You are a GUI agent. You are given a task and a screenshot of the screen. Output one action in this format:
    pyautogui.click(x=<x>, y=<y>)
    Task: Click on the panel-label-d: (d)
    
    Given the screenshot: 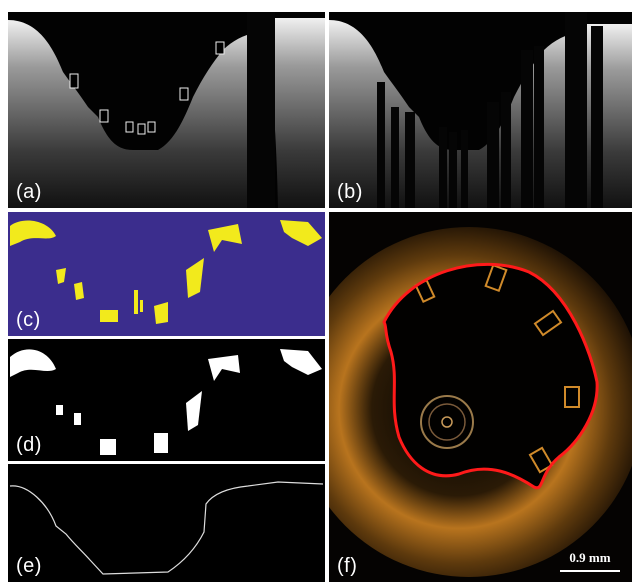 What is the action you would take?
    pyautogui.click(x=29, y=445)
    